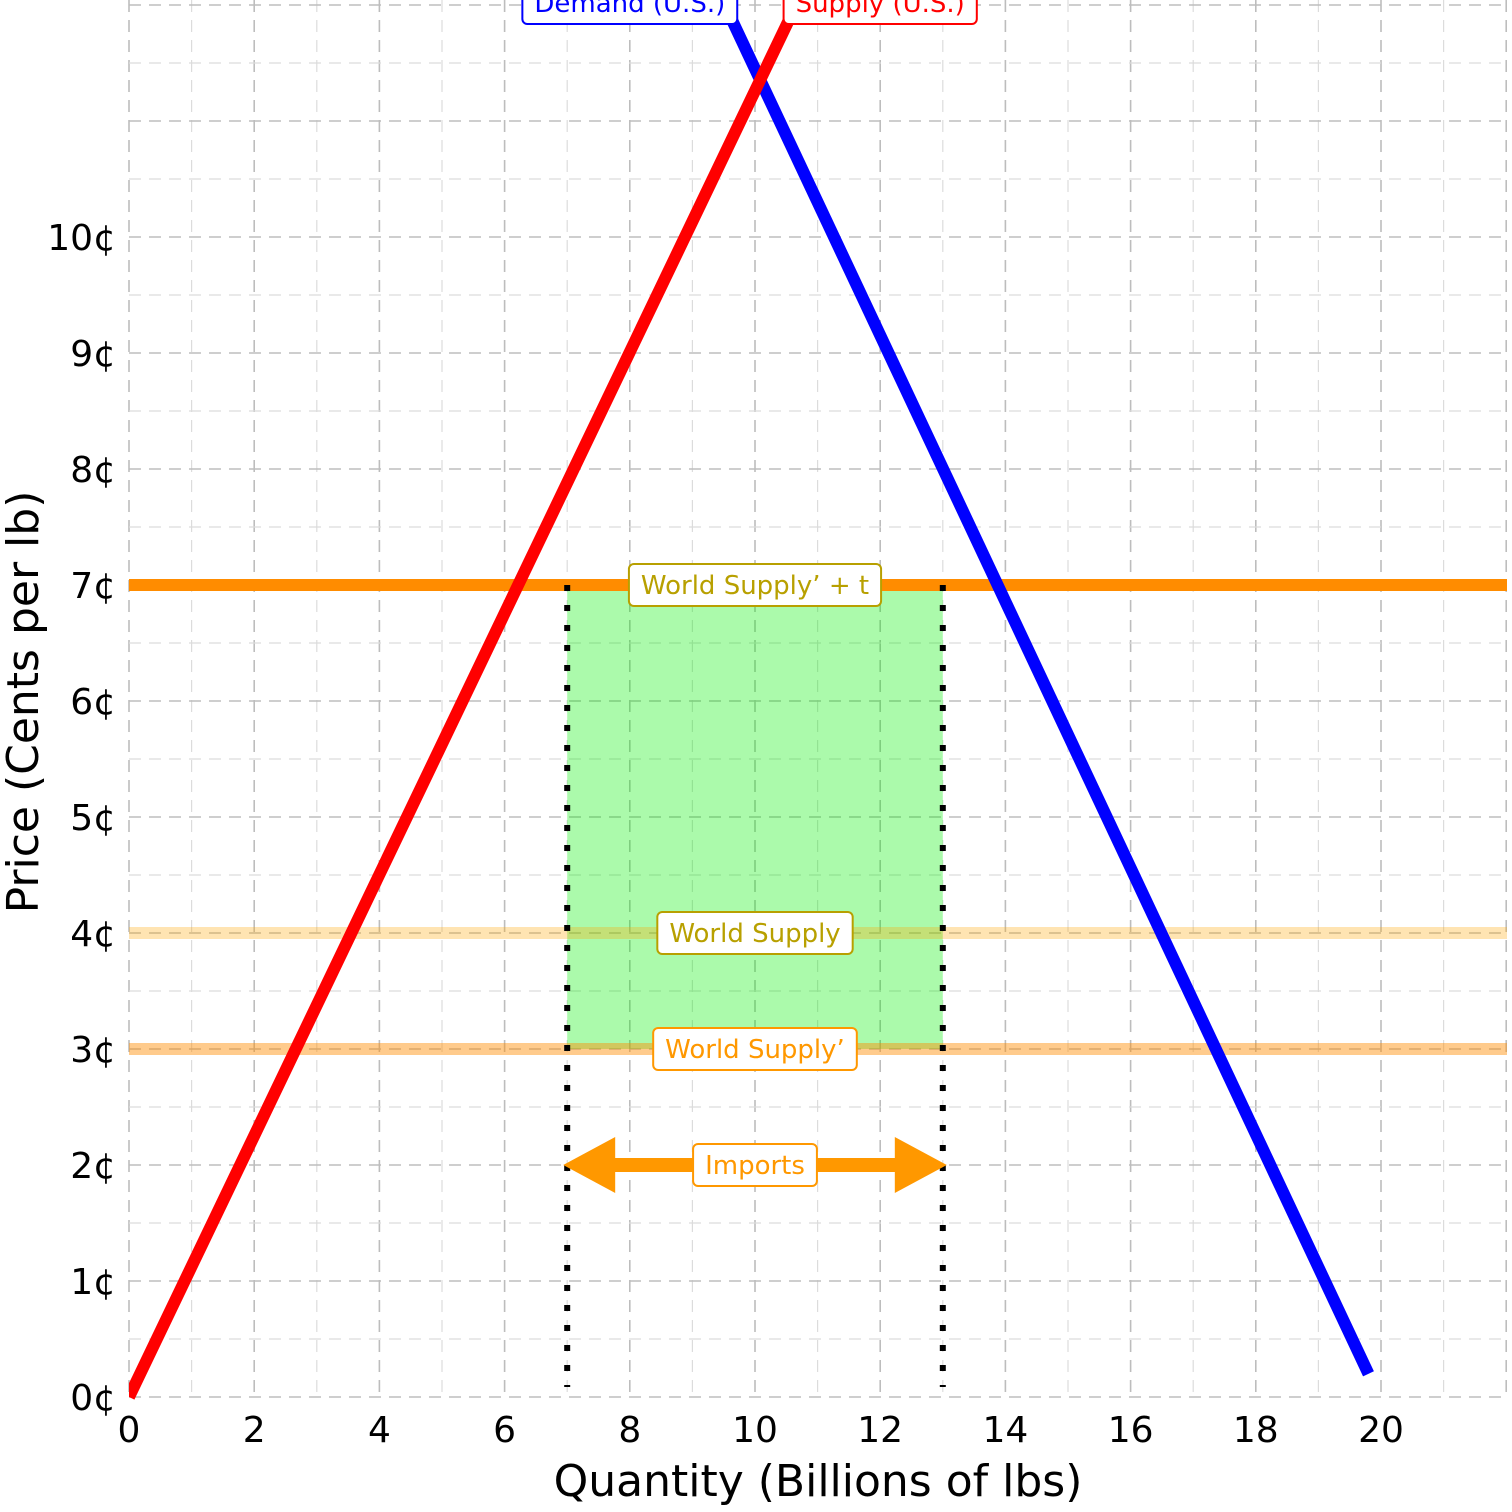 This screenshot has height=1512, width=1512. I want to click on imports-label: Imports, so click(755, 1165).